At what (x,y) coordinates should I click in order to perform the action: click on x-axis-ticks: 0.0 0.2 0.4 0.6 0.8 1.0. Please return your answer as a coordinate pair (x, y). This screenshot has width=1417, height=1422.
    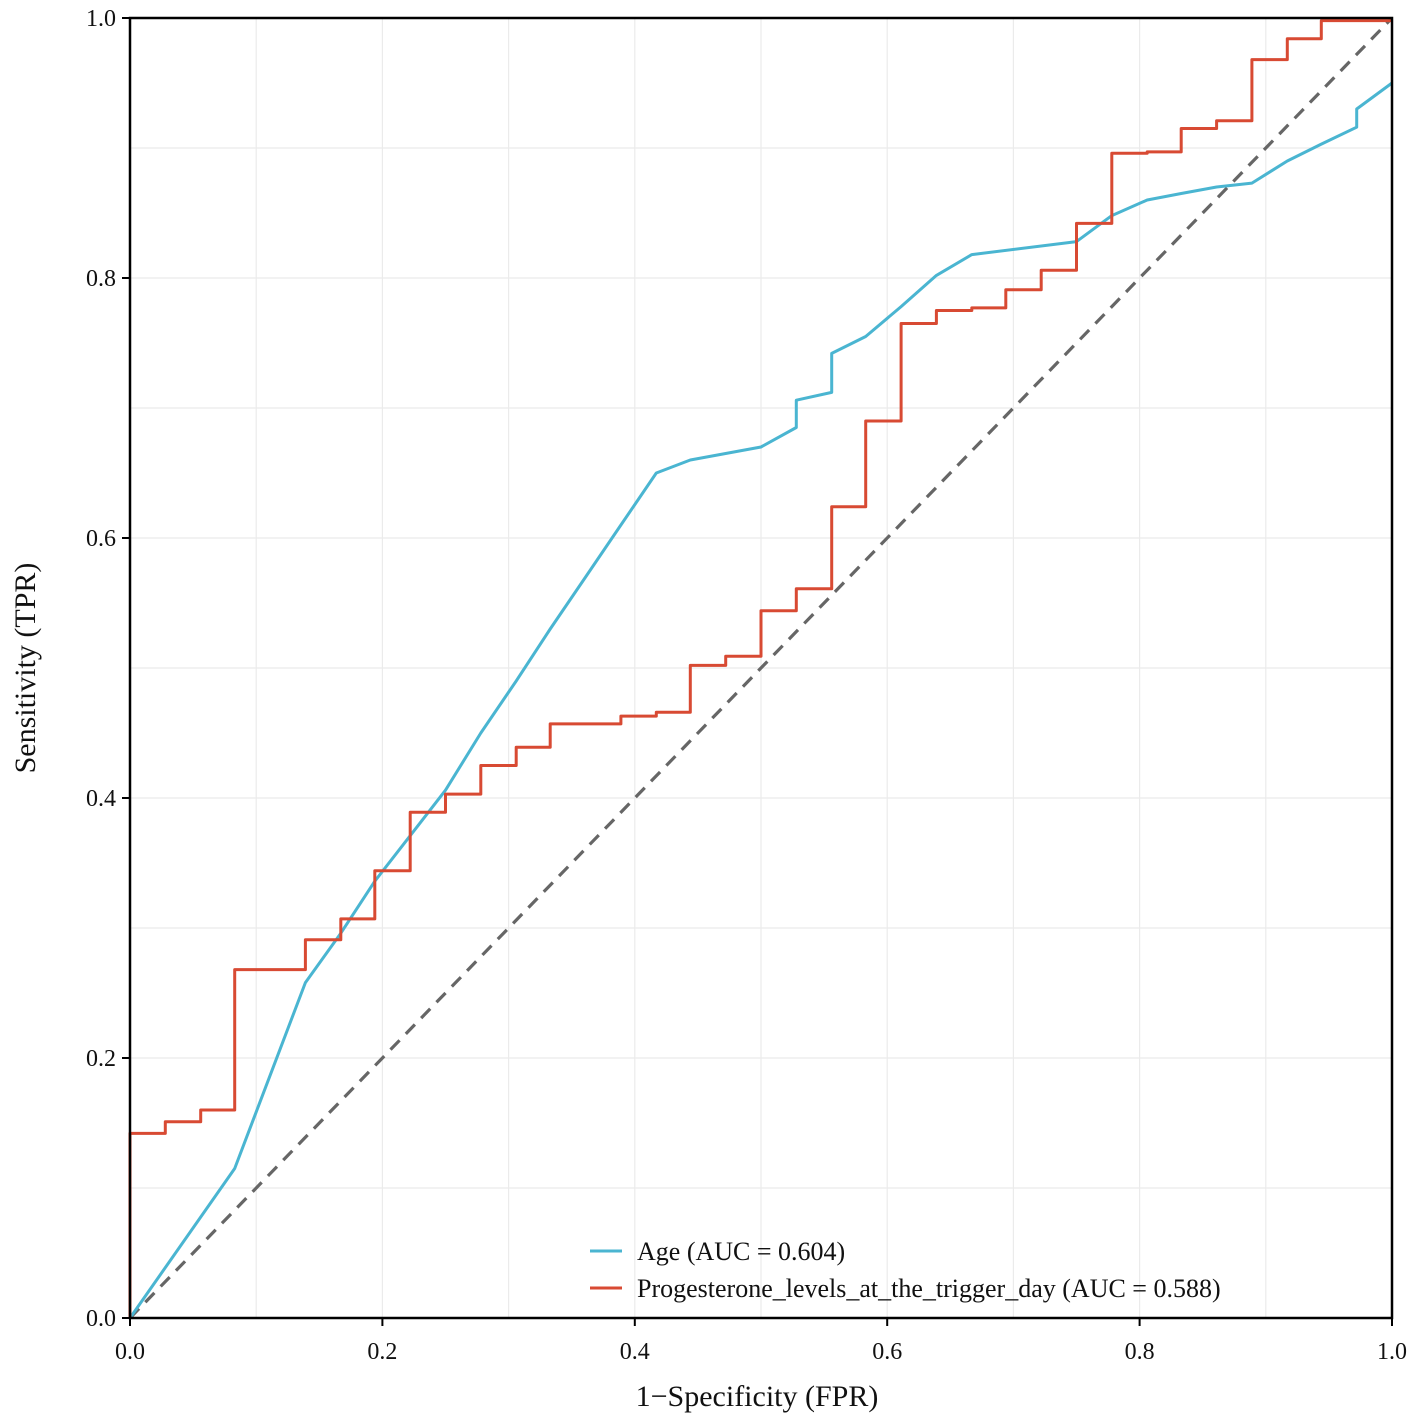
    Looking at the image, I should click on (761, 1341).